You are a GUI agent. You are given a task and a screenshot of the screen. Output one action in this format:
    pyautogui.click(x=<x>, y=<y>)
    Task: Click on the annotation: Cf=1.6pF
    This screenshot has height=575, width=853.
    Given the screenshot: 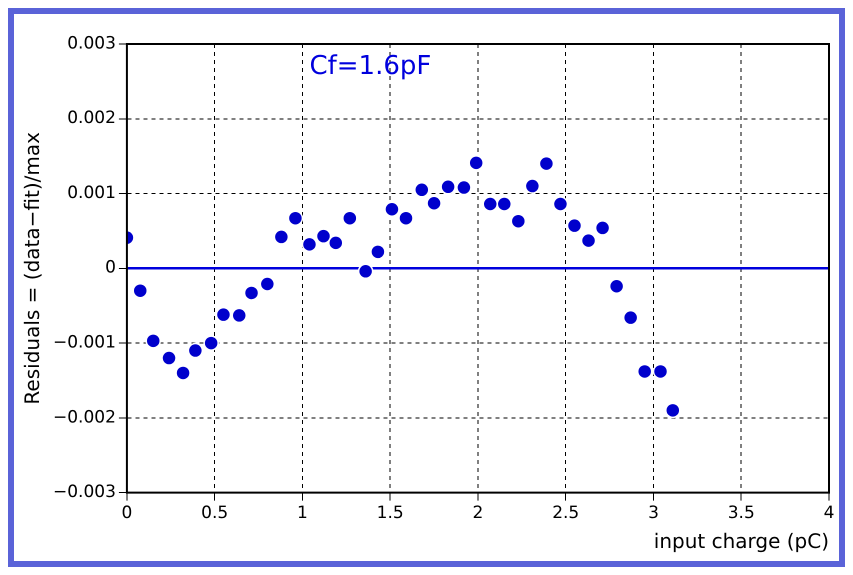 What is the action you would take?
    pyautogui.click(x=370, y=65)
    